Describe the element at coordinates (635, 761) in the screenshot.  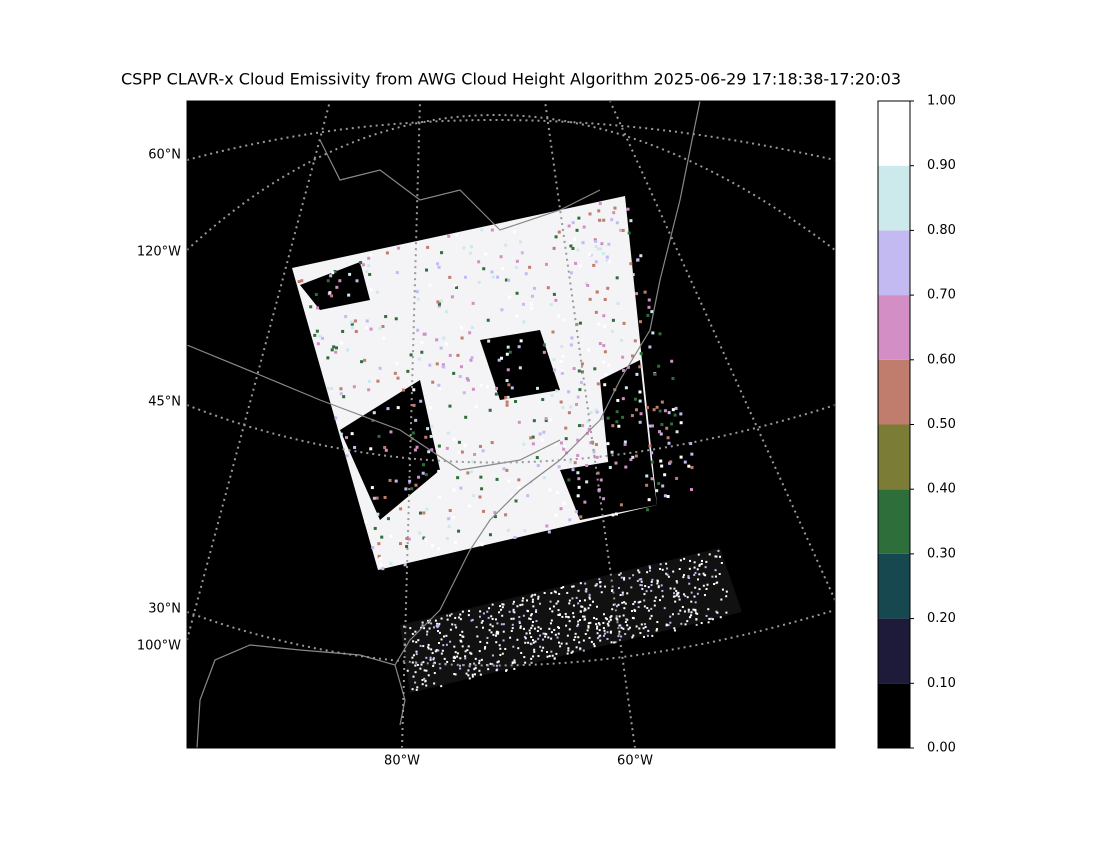
I see `lon-label: 60°W` at that location.